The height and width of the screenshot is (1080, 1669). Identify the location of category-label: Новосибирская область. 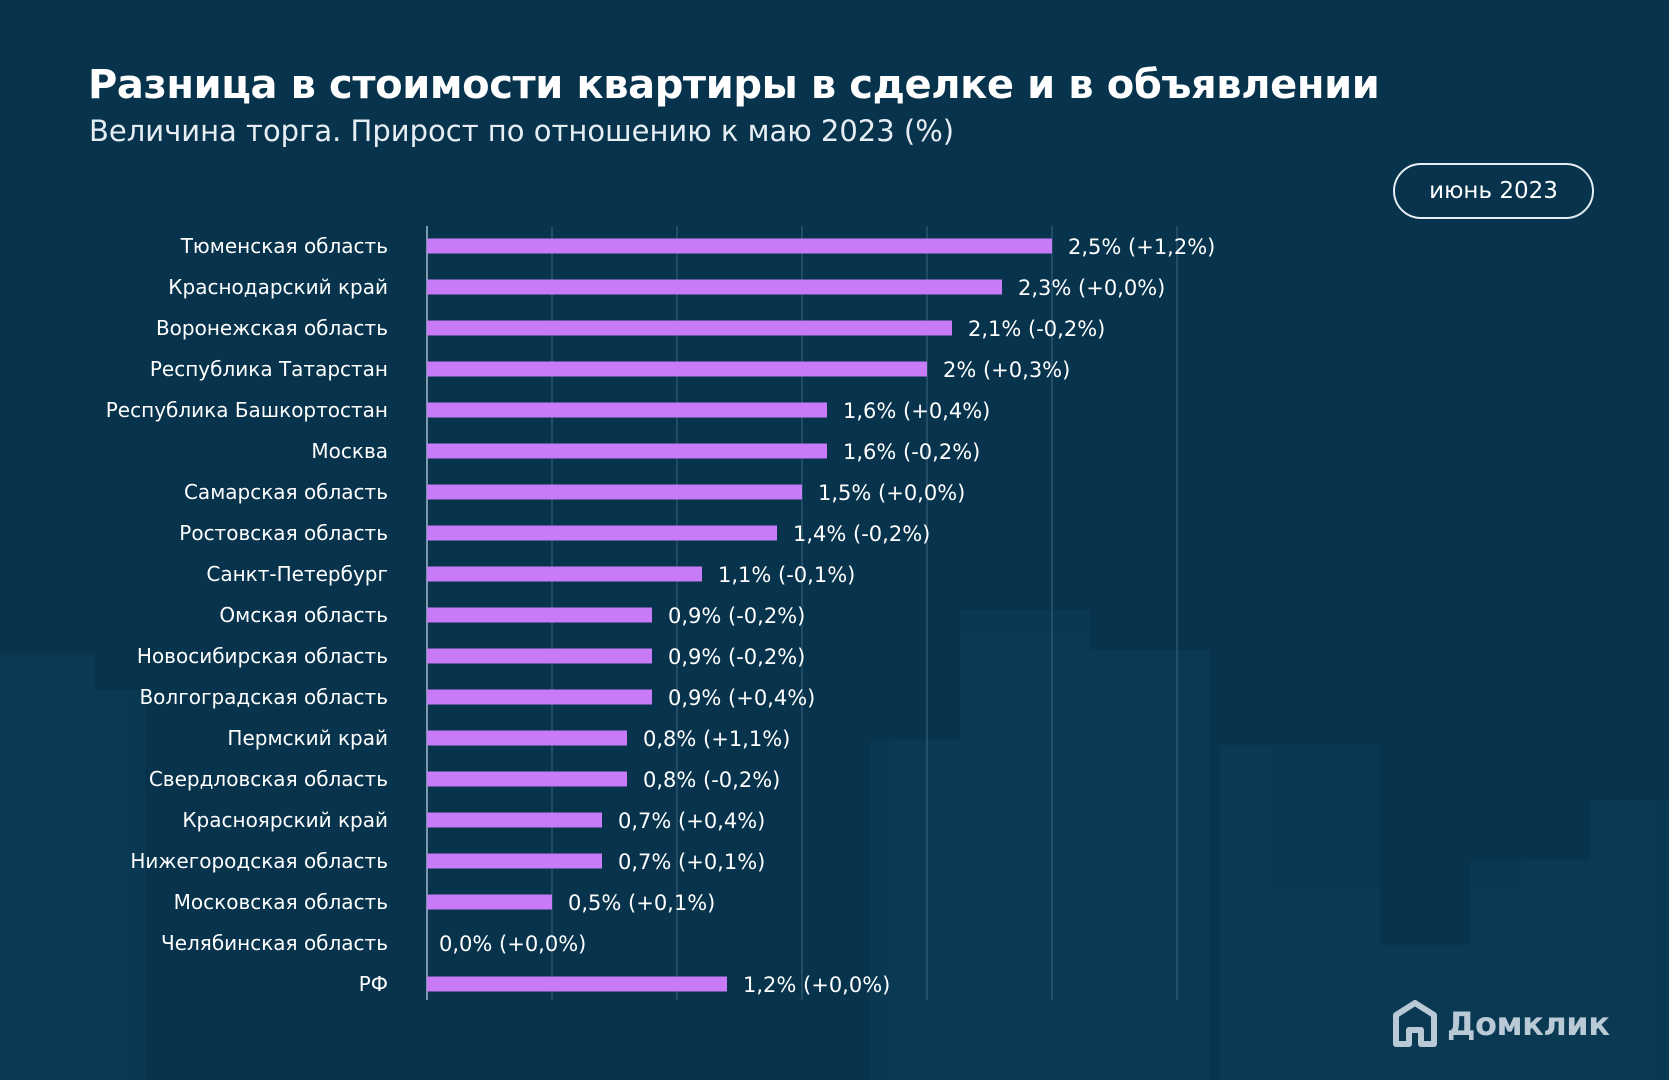
(262, 656).